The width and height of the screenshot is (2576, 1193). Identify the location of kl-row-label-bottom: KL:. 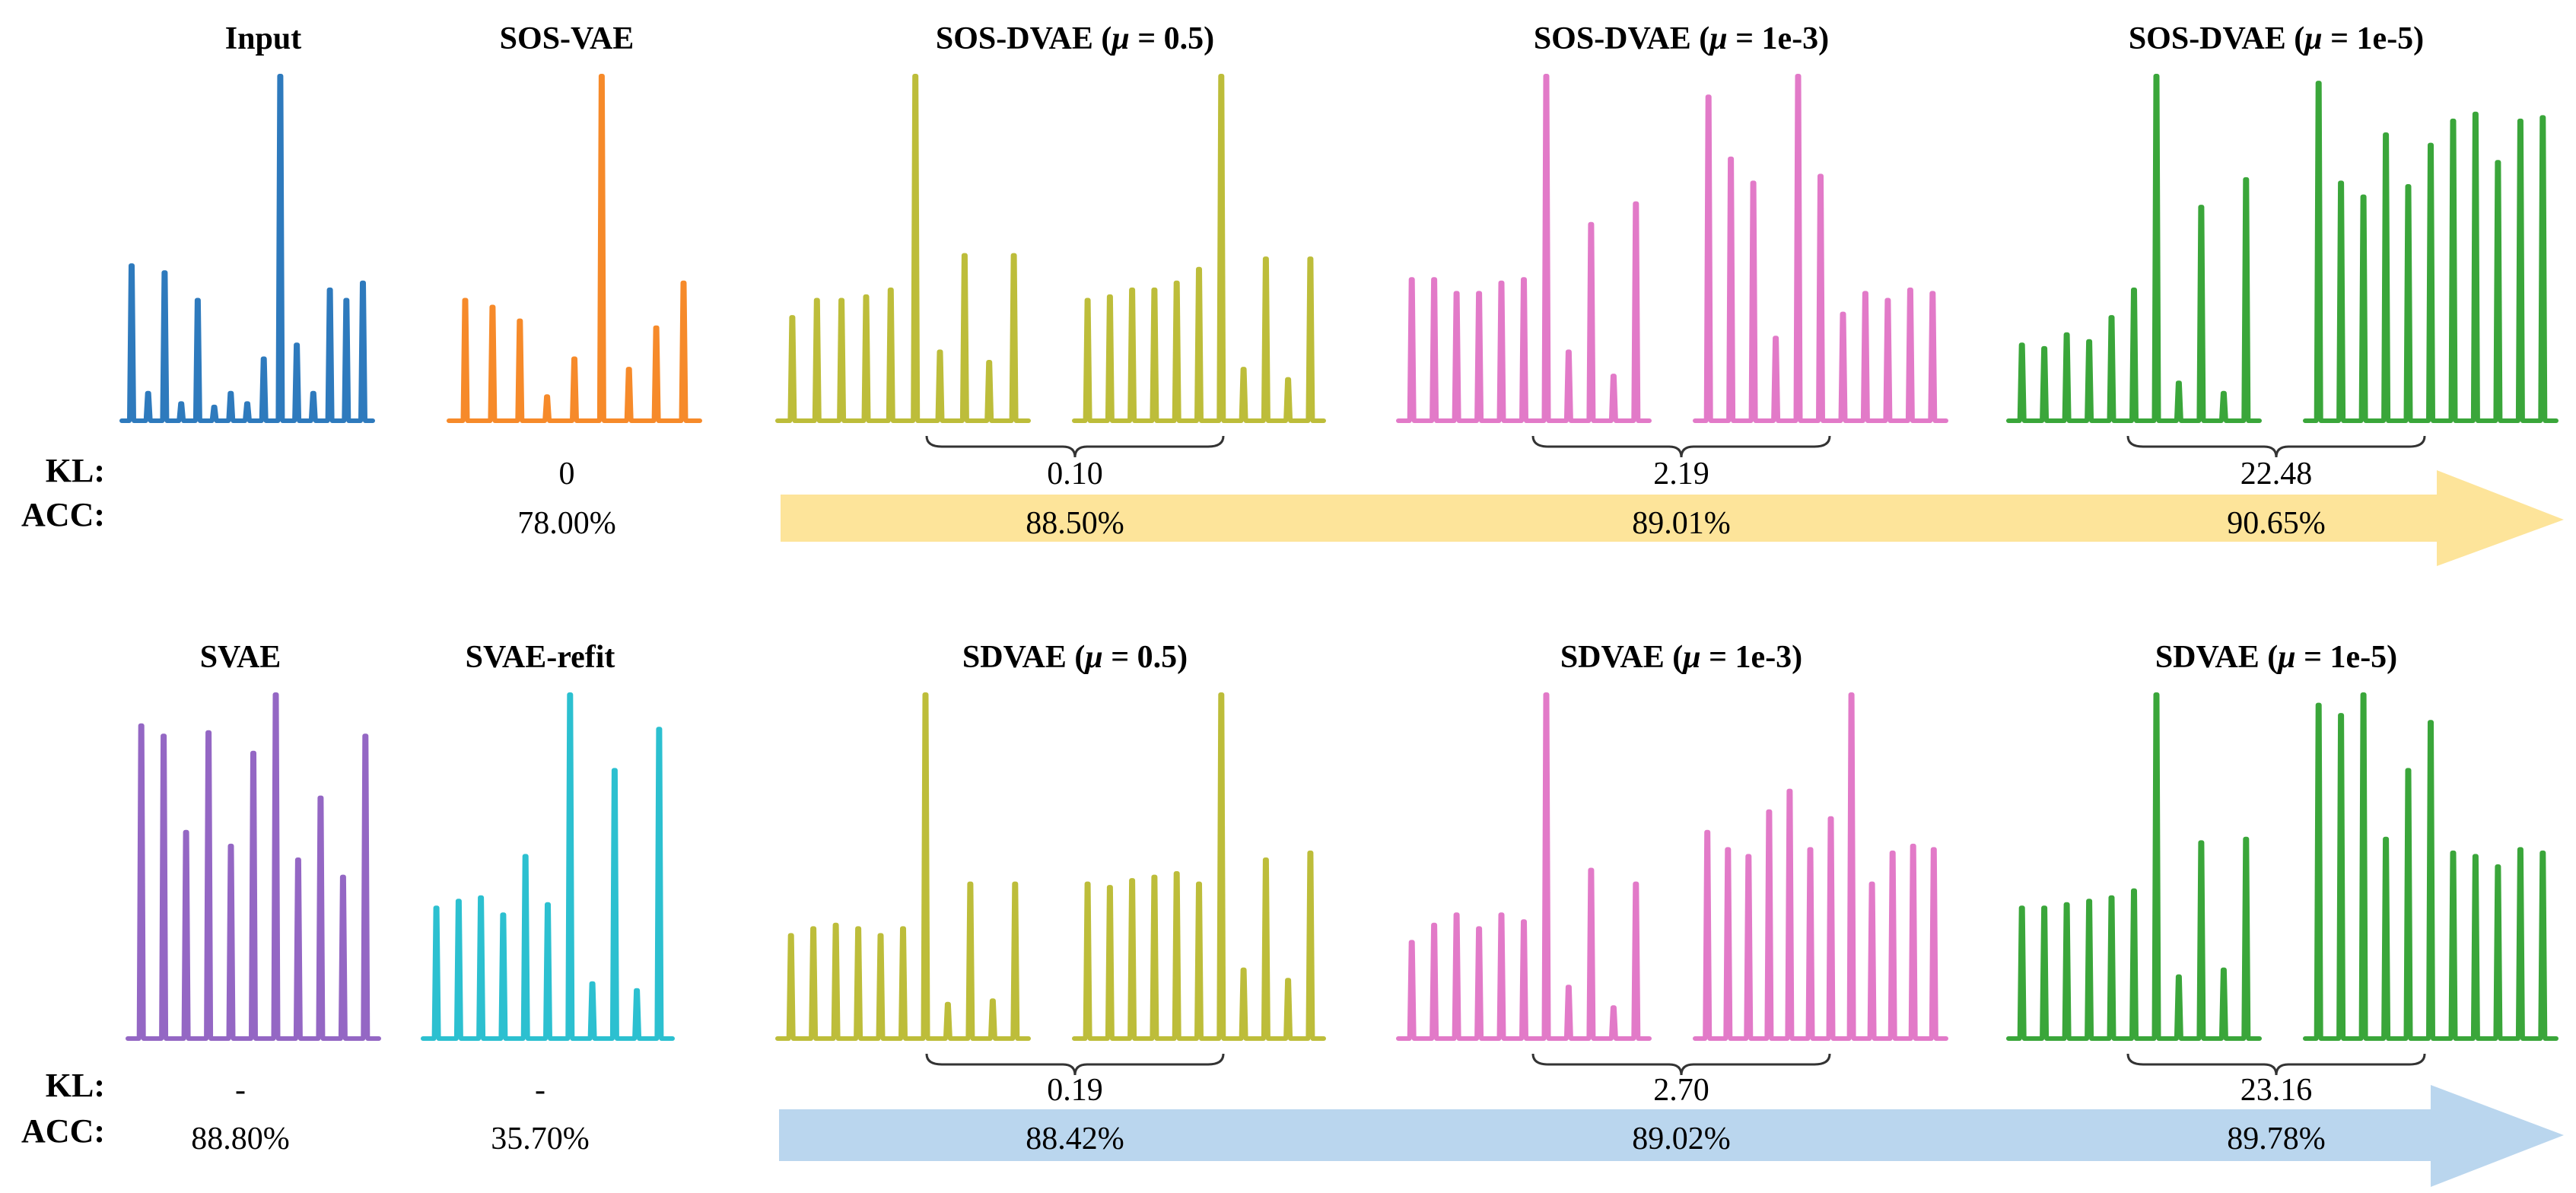
(75, 1085).